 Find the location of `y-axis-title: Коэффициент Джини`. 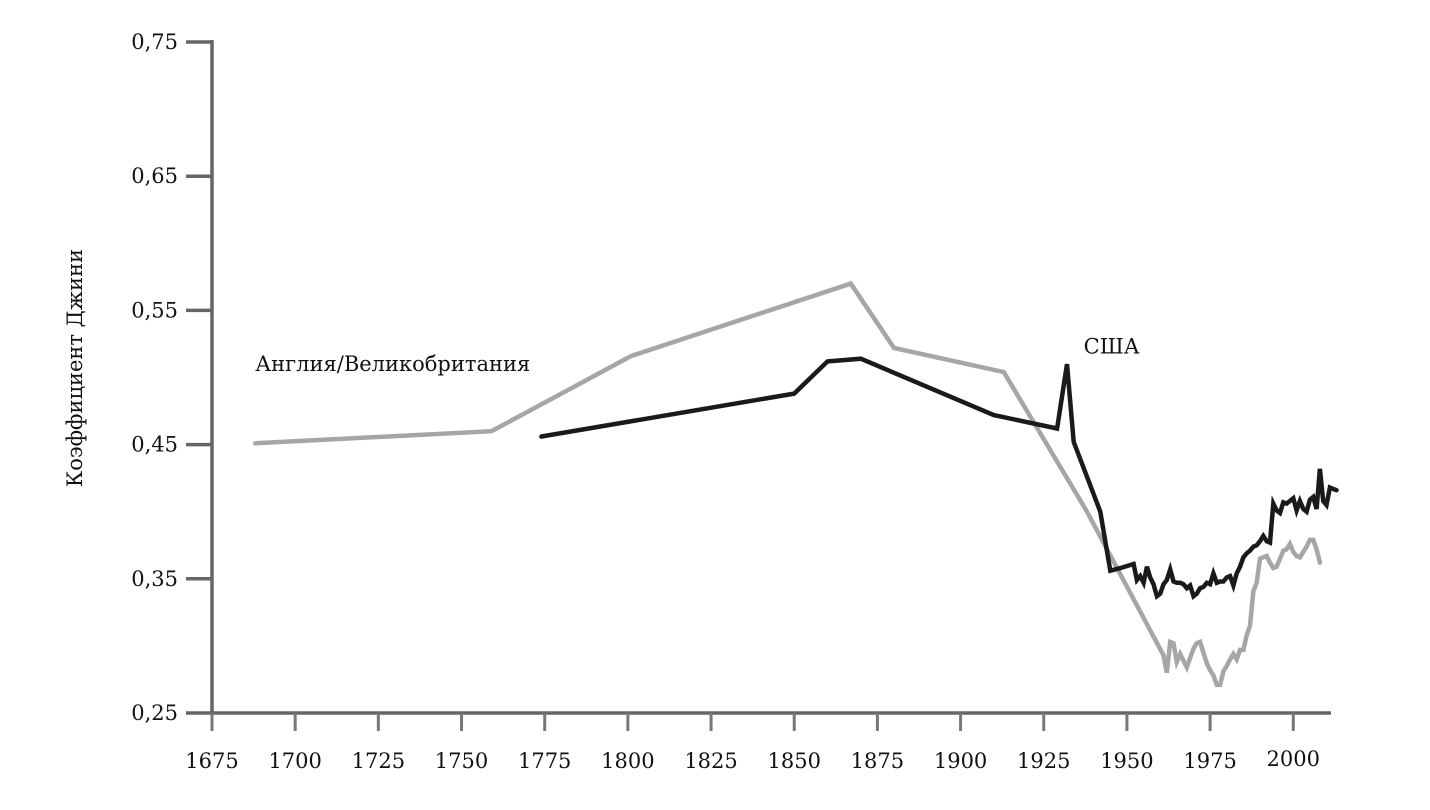

y-axis-title: Коэффициент Джини is located at coordinates (75, 368).